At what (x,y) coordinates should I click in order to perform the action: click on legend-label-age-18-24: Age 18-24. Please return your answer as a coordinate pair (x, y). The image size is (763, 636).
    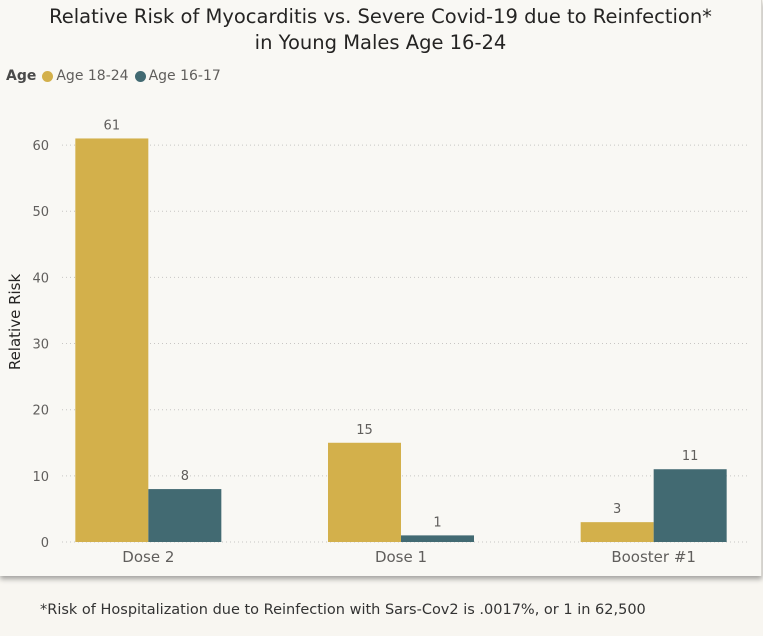
    Looking at the image, I should click on (92, 76).